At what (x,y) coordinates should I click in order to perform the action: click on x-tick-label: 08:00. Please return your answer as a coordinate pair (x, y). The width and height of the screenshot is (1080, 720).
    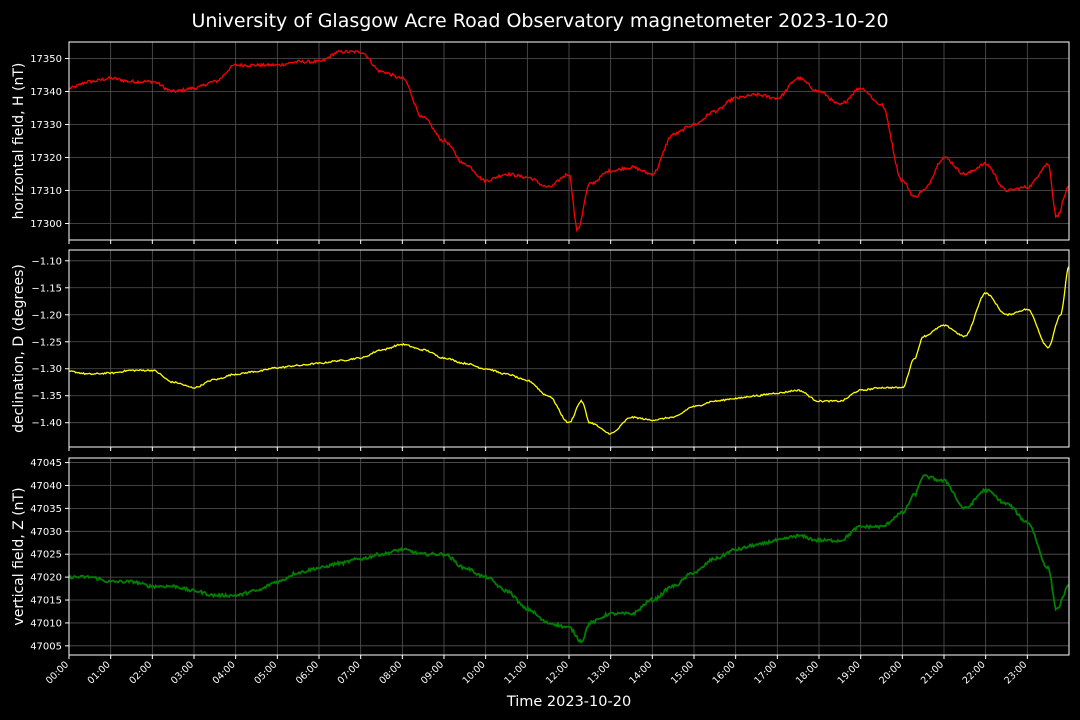
    Looking at the image, I should click on (390, 672).